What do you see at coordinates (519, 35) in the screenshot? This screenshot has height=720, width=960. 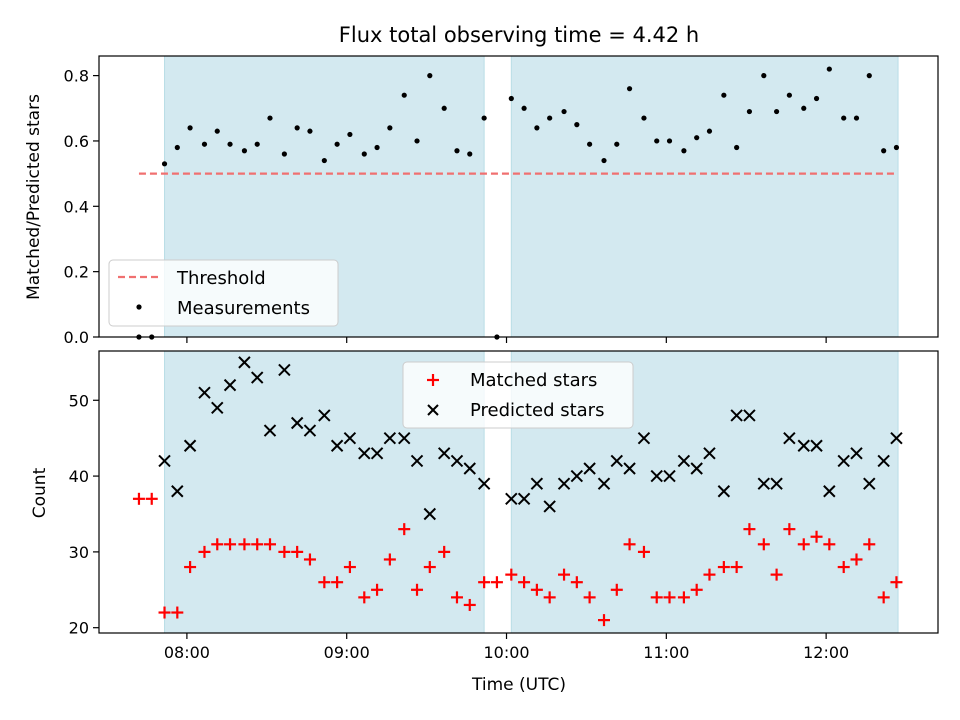 I see `chart-title: Flux total observing time = 4.42 h` at bounding box center [519, 35].